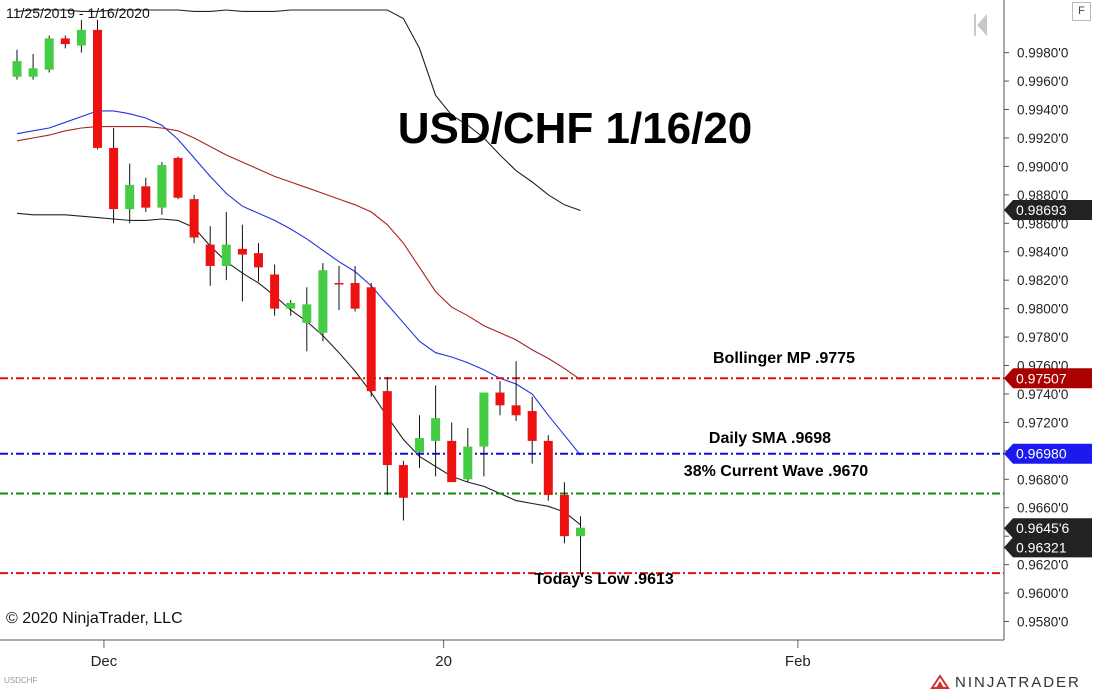  I want to click on ninjatrader-logo-icon, so click(940, 681).